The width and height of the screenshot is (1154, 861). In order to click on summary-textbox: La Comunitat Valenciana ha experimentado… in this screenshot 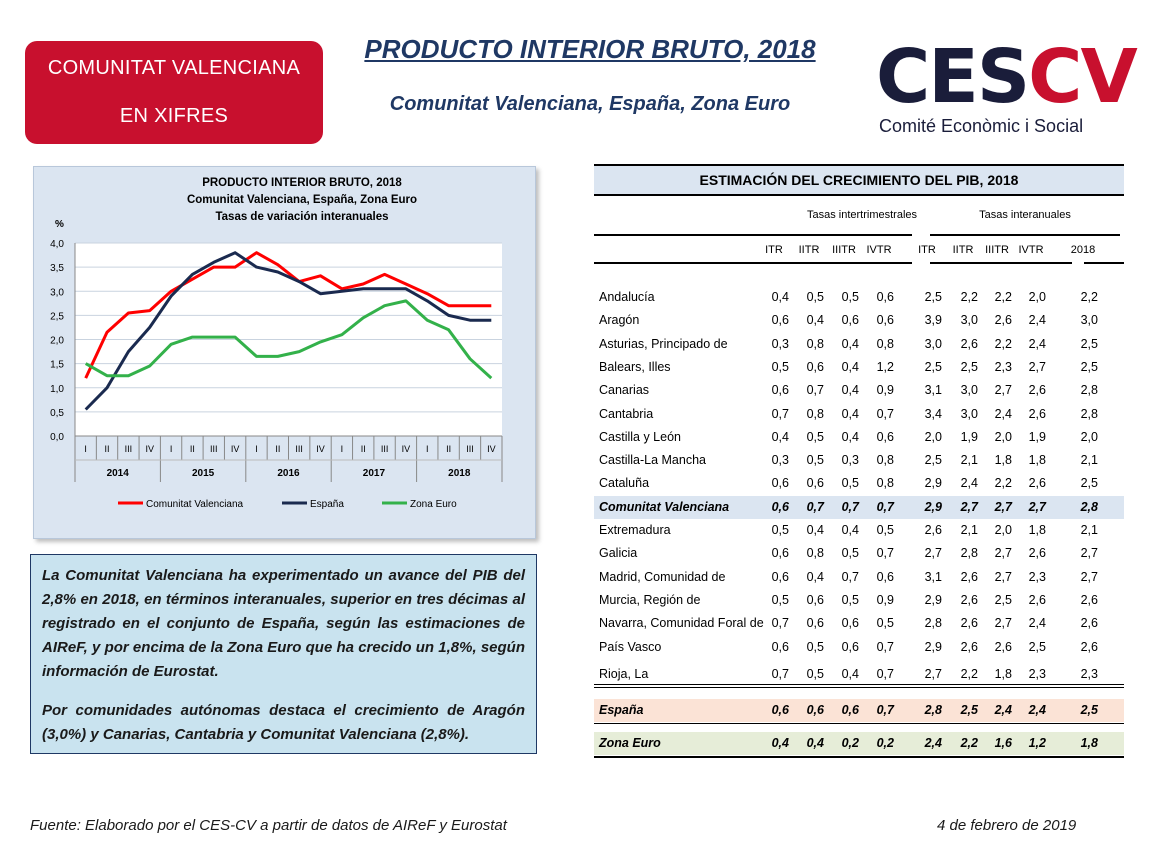, I will do `click(283, 654)`.